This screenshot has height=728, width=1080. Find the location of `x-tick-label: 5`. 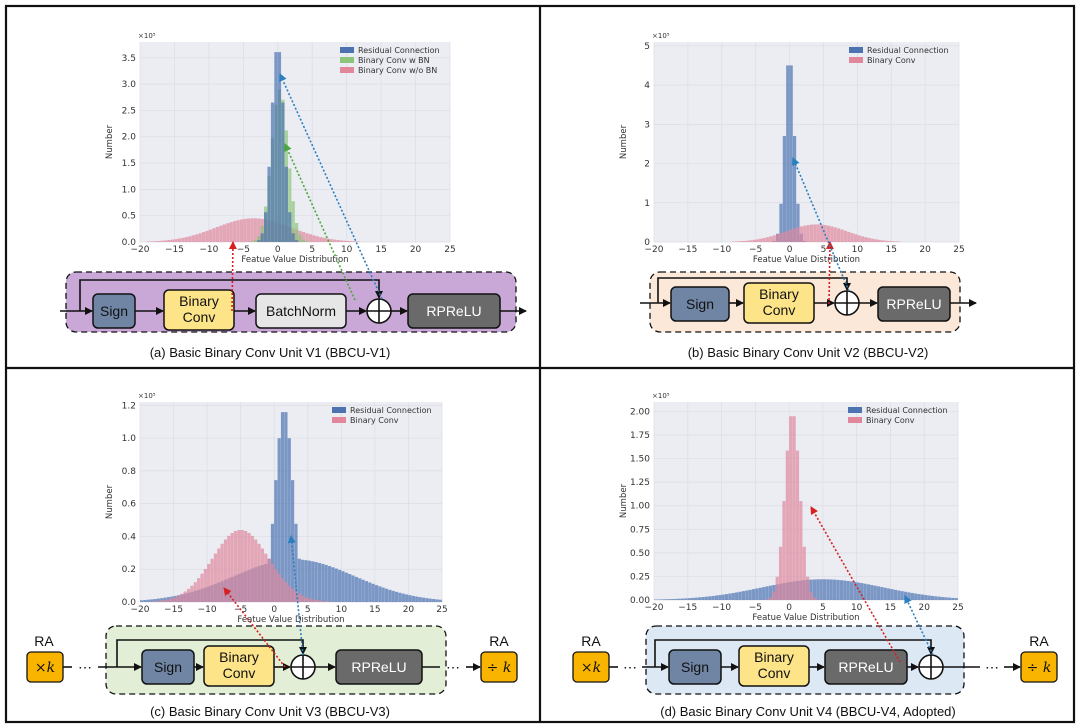

x-tick-label: 5 is located at coordinates (823, 608).